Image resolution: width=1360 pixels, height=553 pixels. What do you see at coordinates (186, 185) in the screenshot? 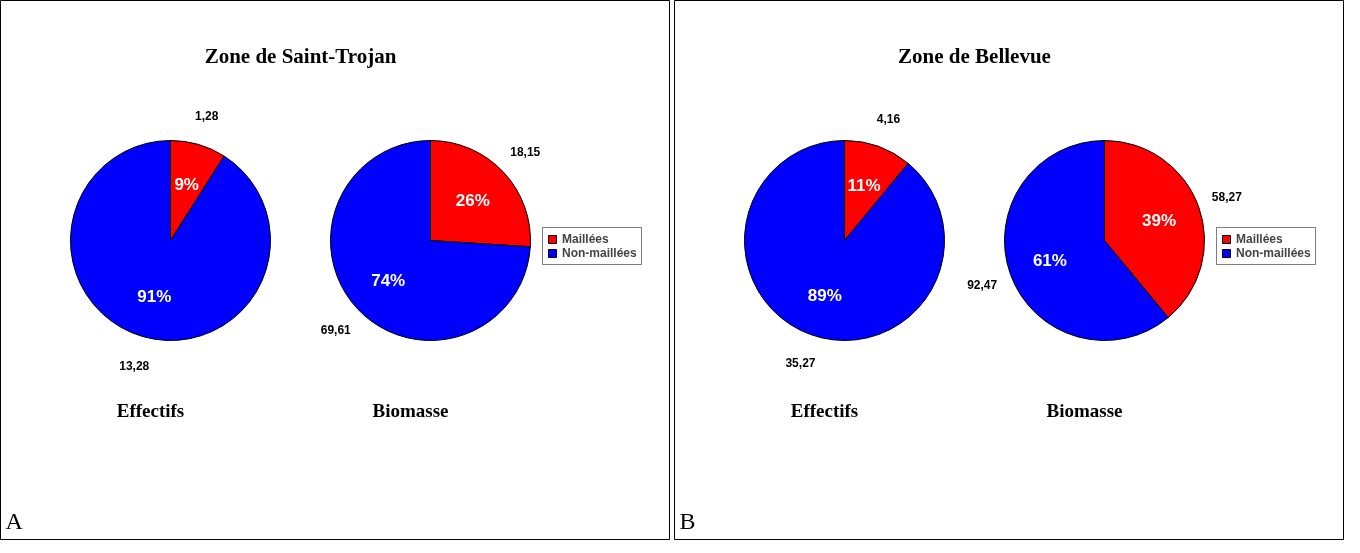
I see `data-label: 9%` at bounding box center [186, 185].